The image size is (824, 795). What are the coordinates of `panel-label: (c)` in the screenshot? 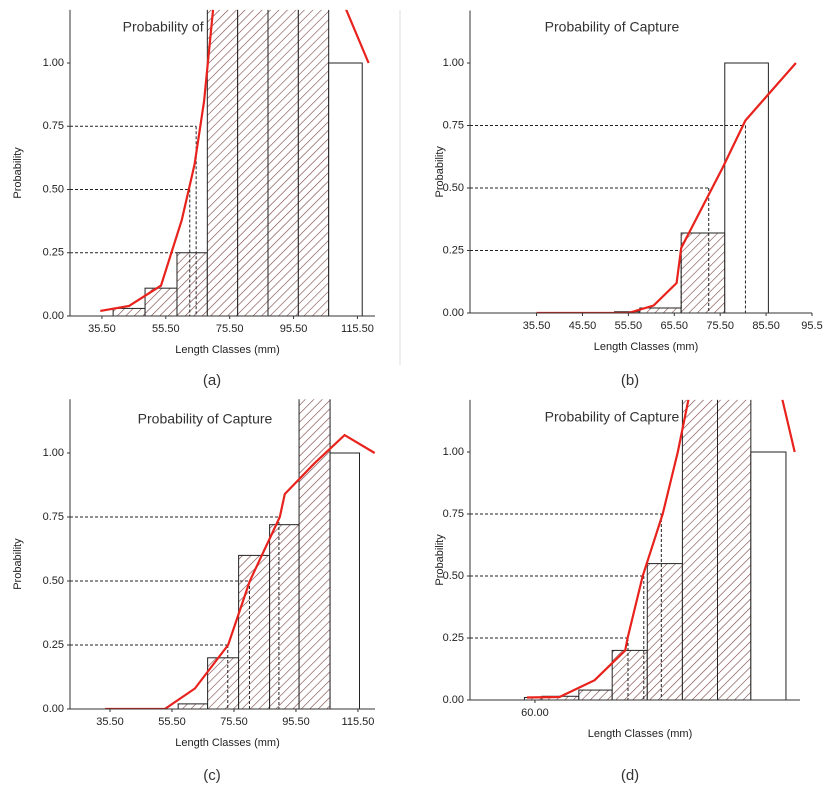 It's located at (212, 775).